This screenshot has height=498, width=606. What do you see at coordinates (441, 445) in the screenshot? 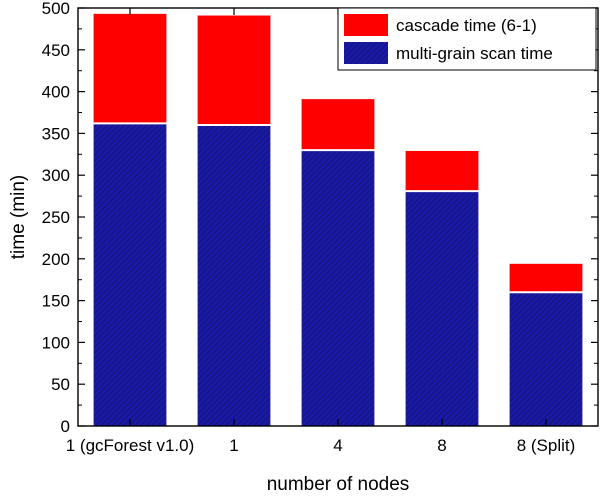
I see `xtick-label-3: 8` at bounding box center [441, 445].